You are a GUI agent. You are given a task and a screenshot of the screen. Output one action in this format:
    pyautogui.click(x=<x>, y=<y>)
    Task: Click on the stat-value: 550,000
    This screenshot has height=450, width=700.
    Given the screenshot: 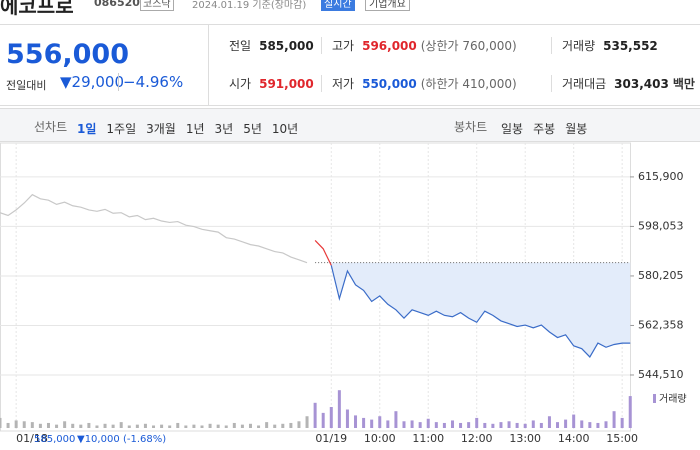 What is the action you would take?
    pyautogui.click(x=389, y=84)
    